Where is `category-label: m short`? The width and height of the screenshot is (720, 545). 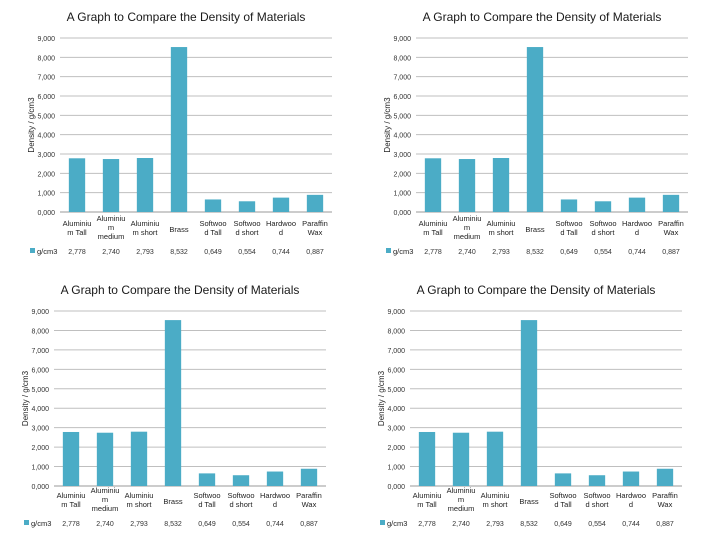 category-label: m short is located at coordinates (145, 232).